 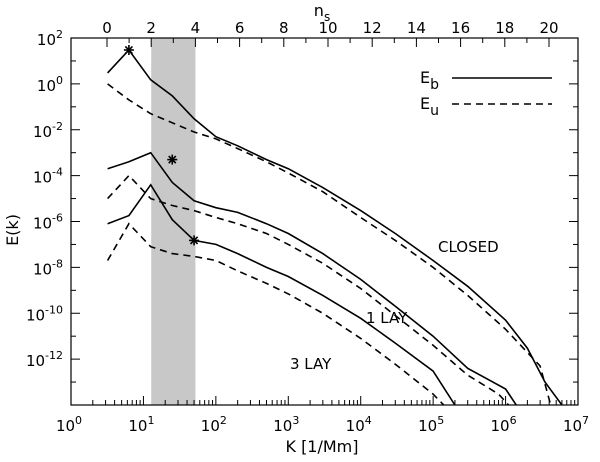 What do you see at coordinates (359, 424) in the screenshot?
I see `x-tick-label: 10⁴` at bounding box center [359, 424].